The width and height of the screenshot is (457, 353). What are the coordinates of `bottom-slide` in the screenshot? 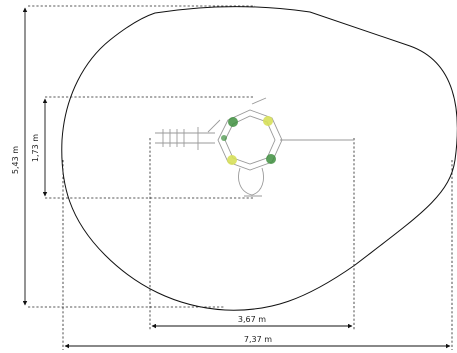 It's located at (251, 182).